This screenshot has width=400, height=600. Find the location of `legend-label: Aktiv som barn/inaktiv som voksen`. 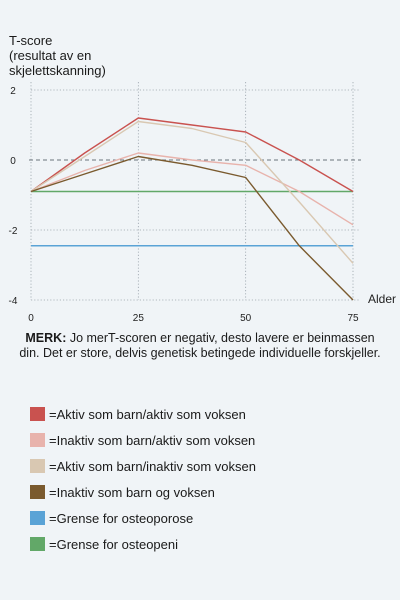

legend-label: Aktiv som barn/inaktiv som voksen is located at coordinates (156, 466).